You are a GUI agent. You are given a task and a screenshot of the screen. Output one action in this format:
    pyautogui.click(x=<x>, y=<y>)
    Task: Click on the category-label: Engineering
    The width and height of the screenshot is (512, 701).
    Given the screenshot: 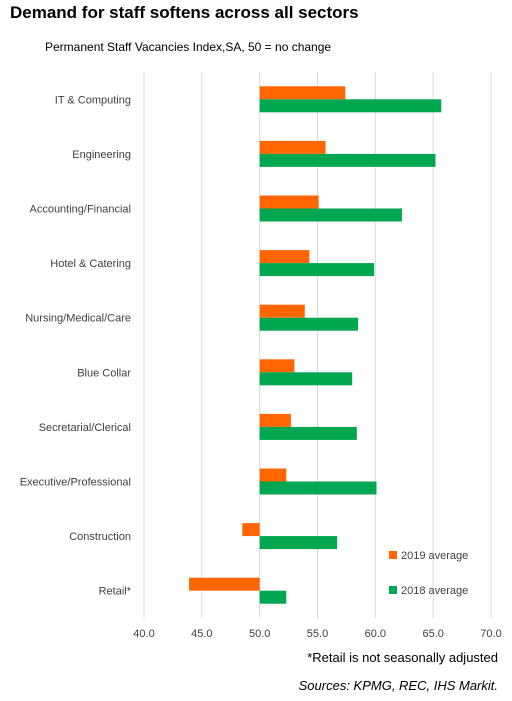 What is the action you would take?
    pyautogui.click(x=101, y=155)
    